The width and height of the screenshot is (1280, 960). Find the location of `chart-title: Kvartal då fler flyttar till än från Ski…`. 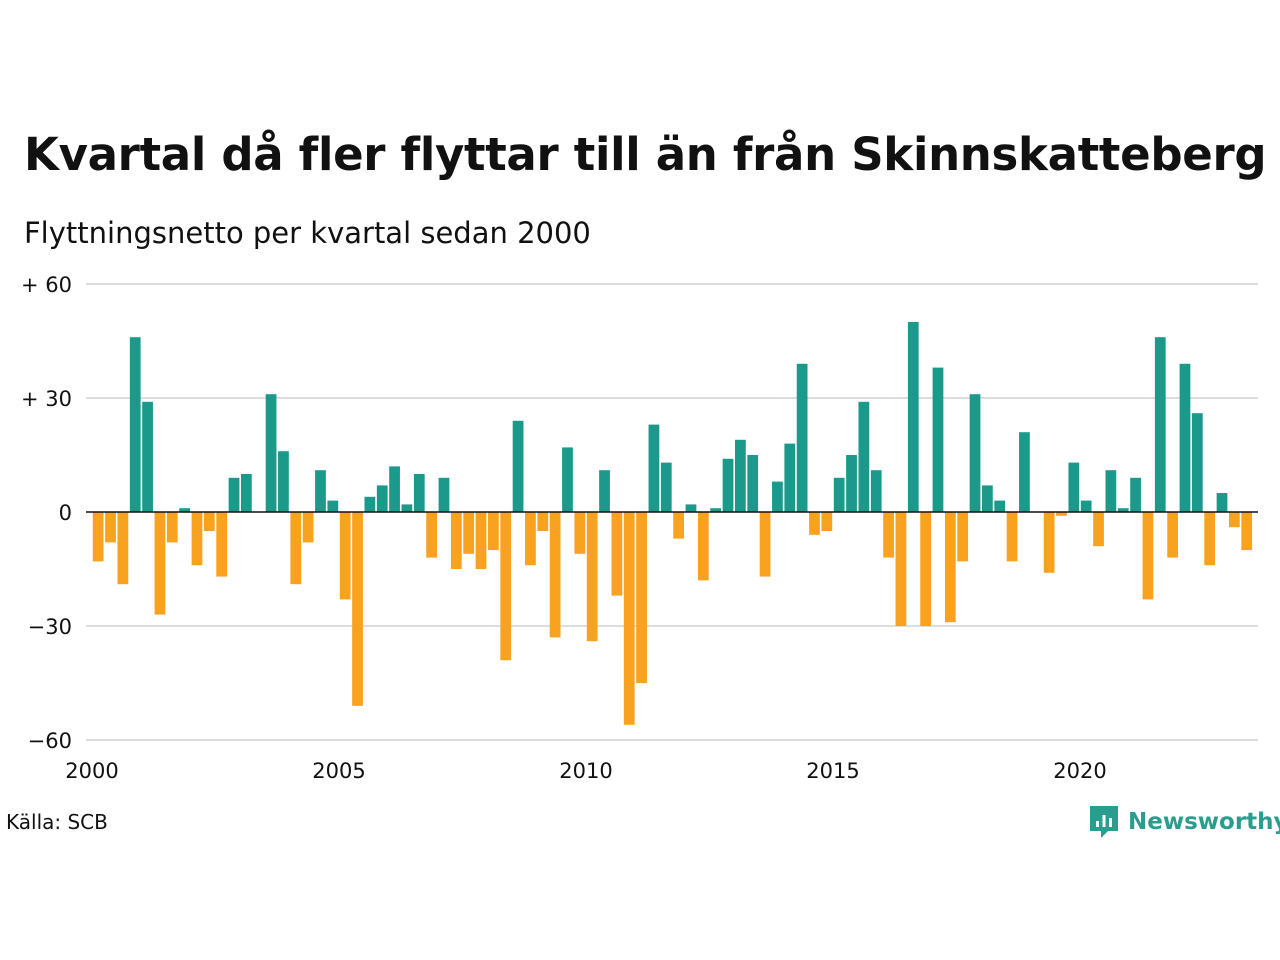

chart-title: Kvartal då fler flyttar till än från Ski… is located at coordinates (645, 154).